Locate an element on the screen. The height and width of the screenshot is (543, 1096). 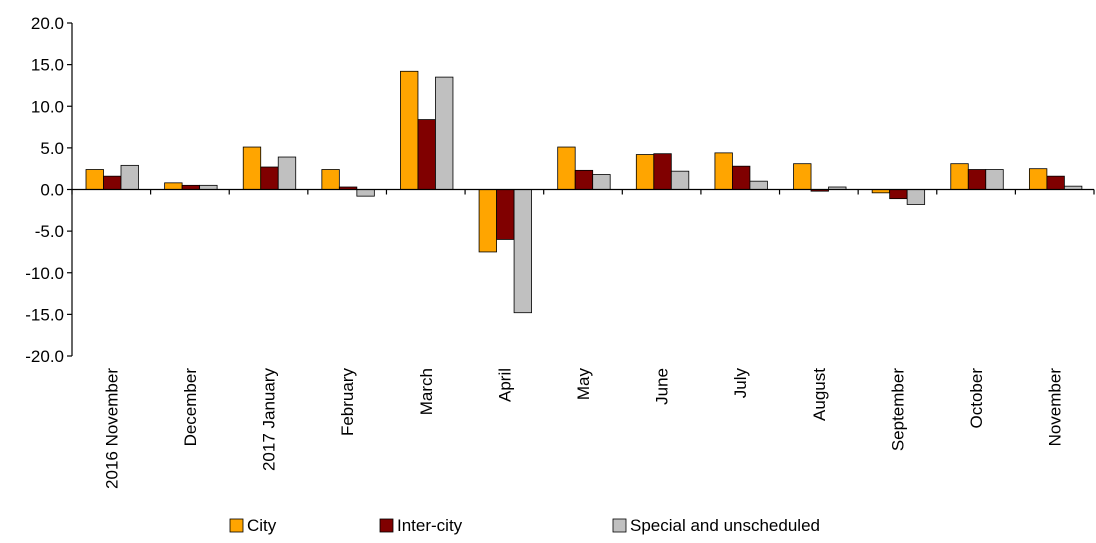
x-category-label: November is located at coordinates (1055, 407).